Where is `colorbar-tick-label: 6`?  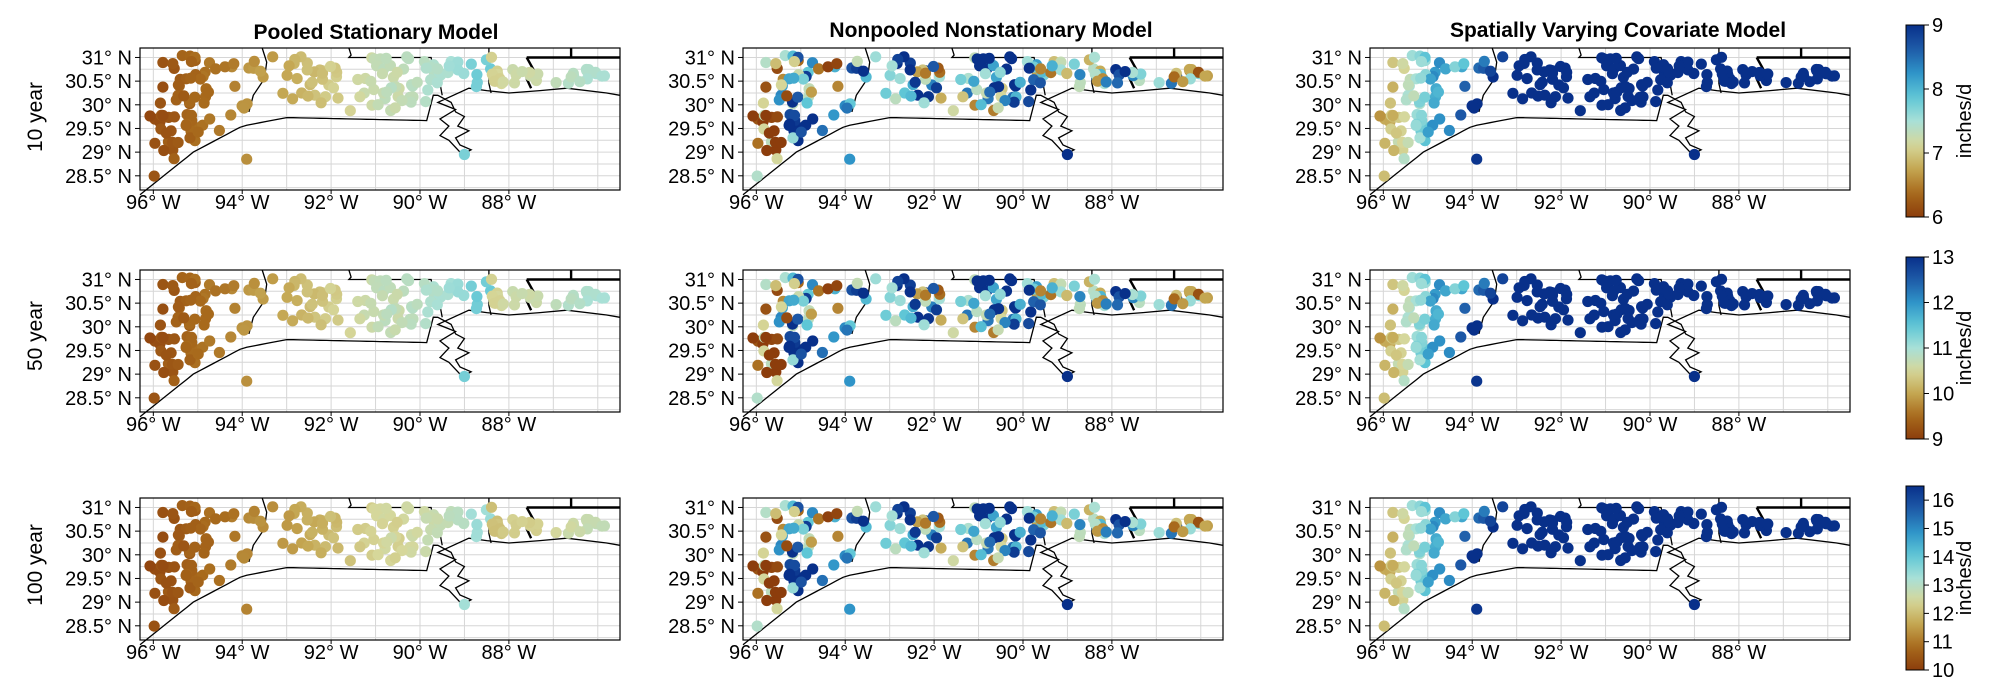 colorbar-tick-label: 6 is located at coordinates (1937, 218).